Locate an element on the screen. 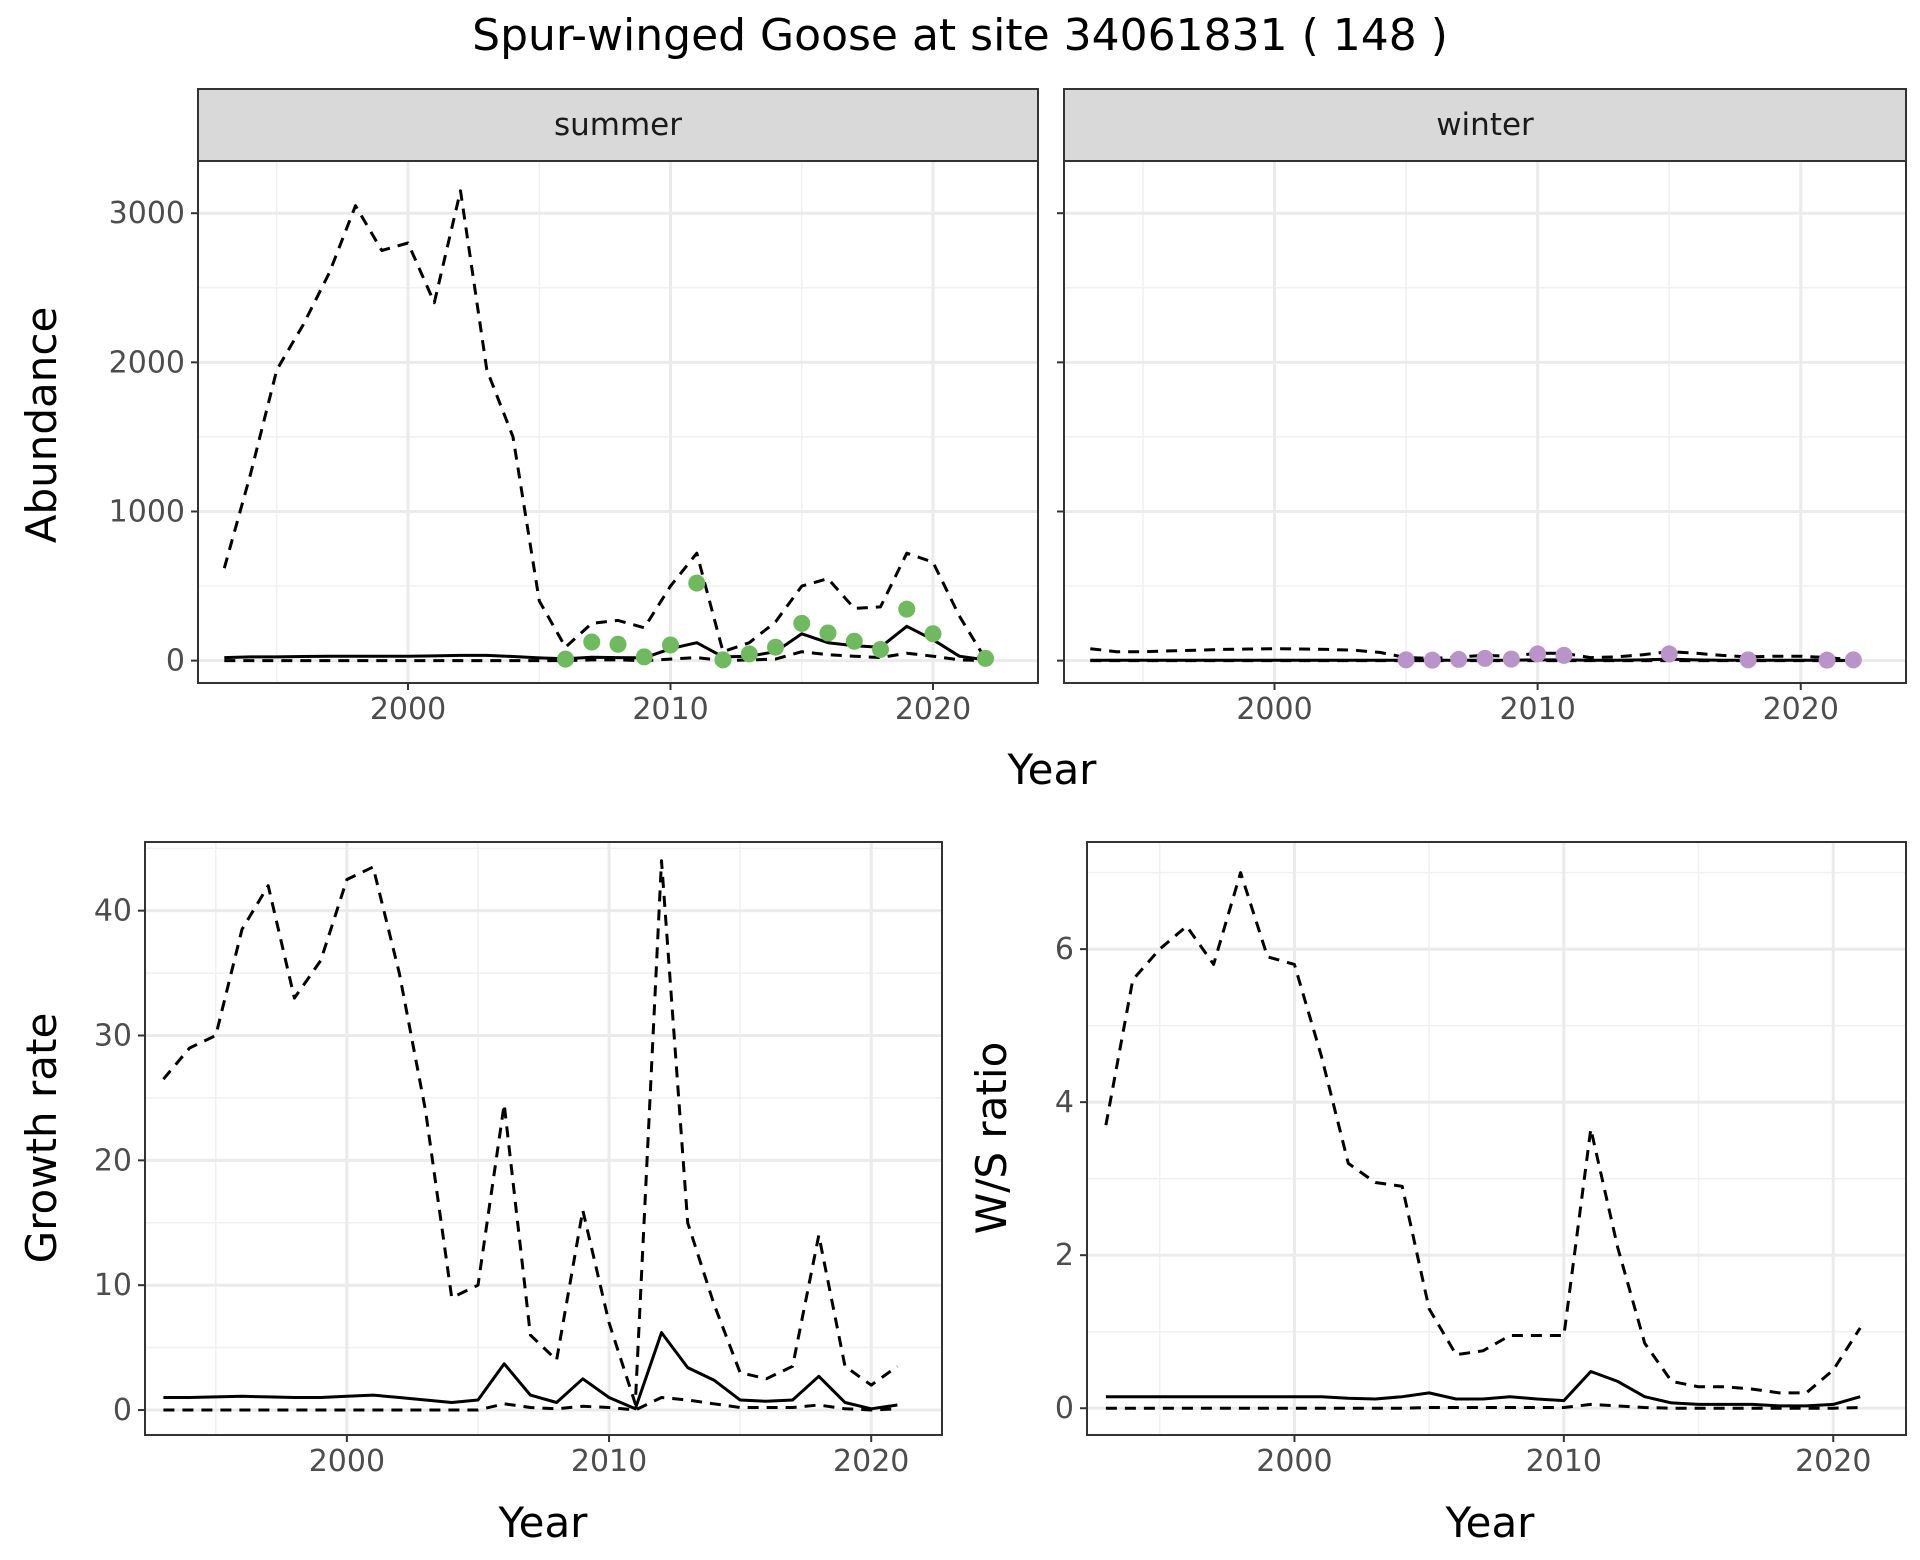  ws-x-tick-label: 2020 is located at coordinates (1833, 1461).